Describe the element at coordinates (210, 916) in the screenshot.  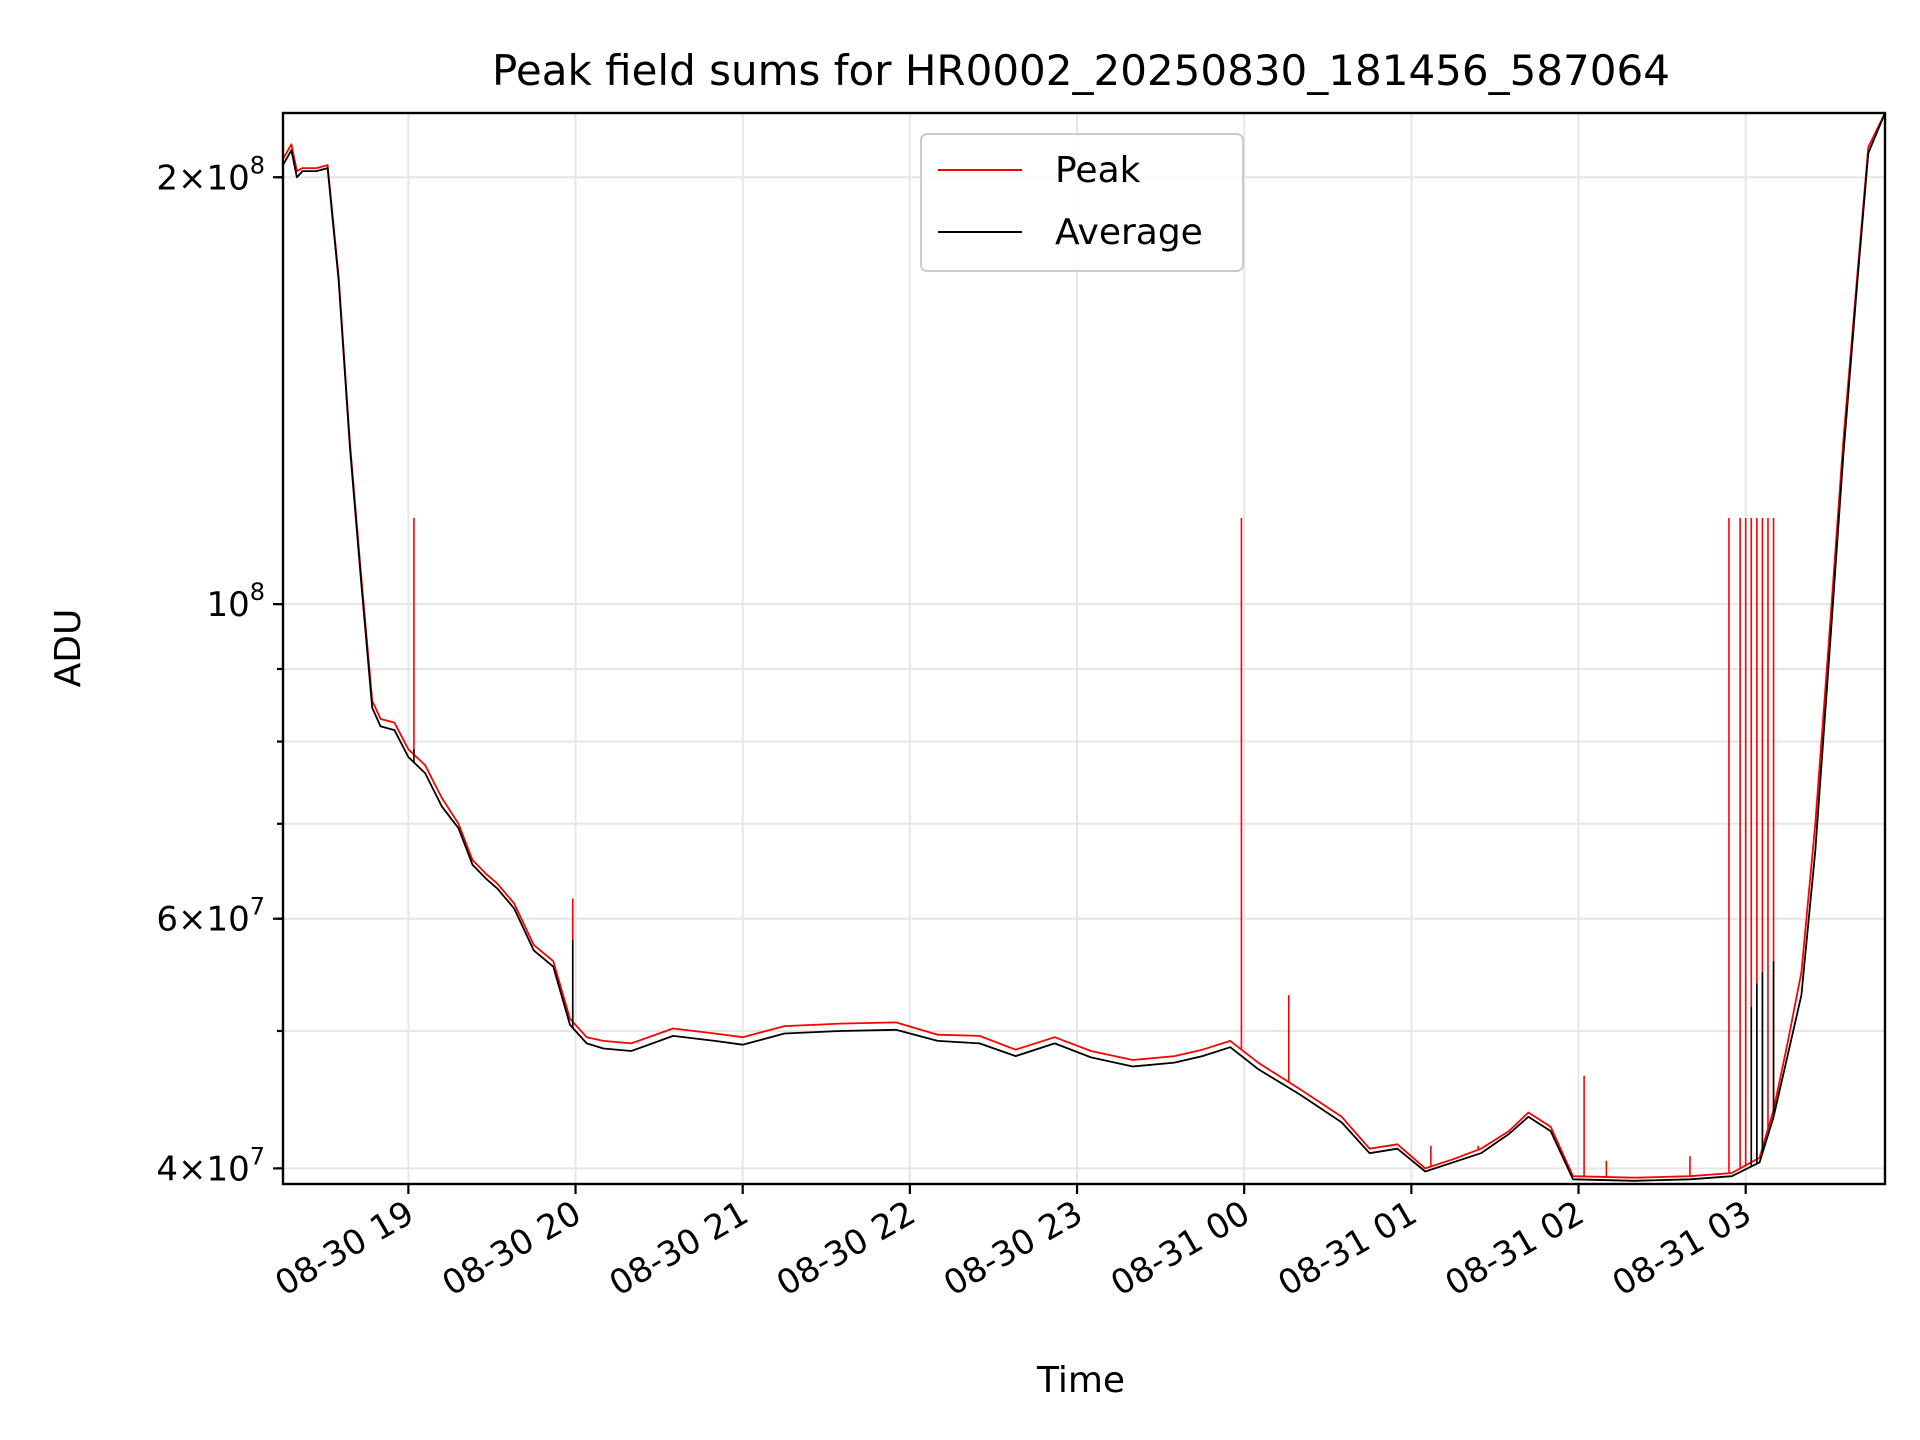
I see `y-tick-label: 6×107` at that location.